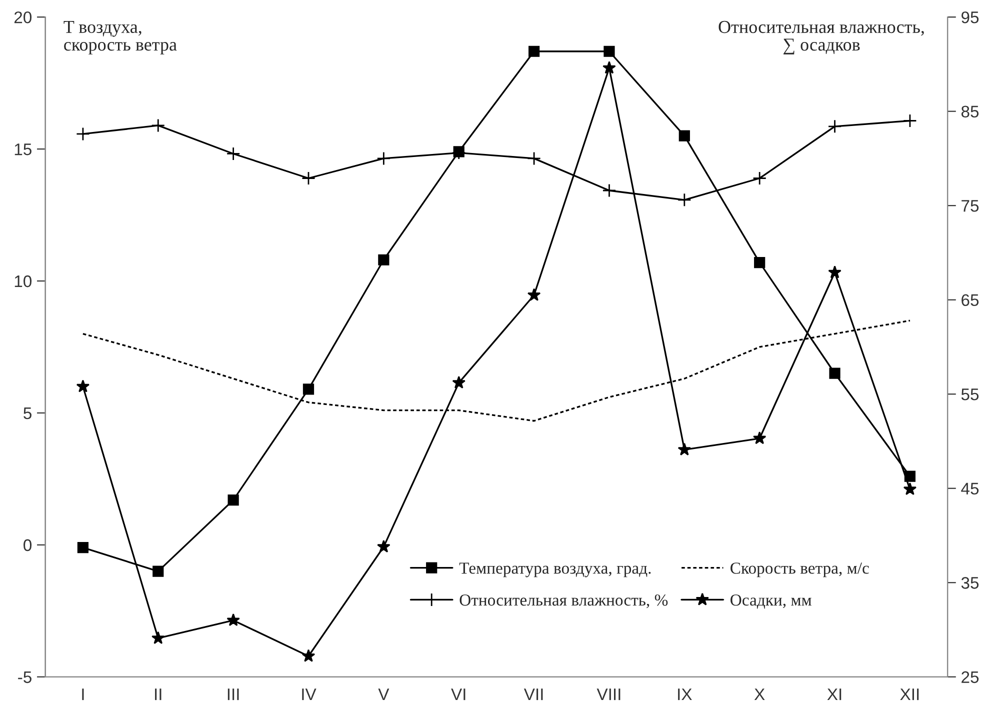 This screenshot has height=711, width=986. I want to click on x-tick-label: X, so click(759, 694).